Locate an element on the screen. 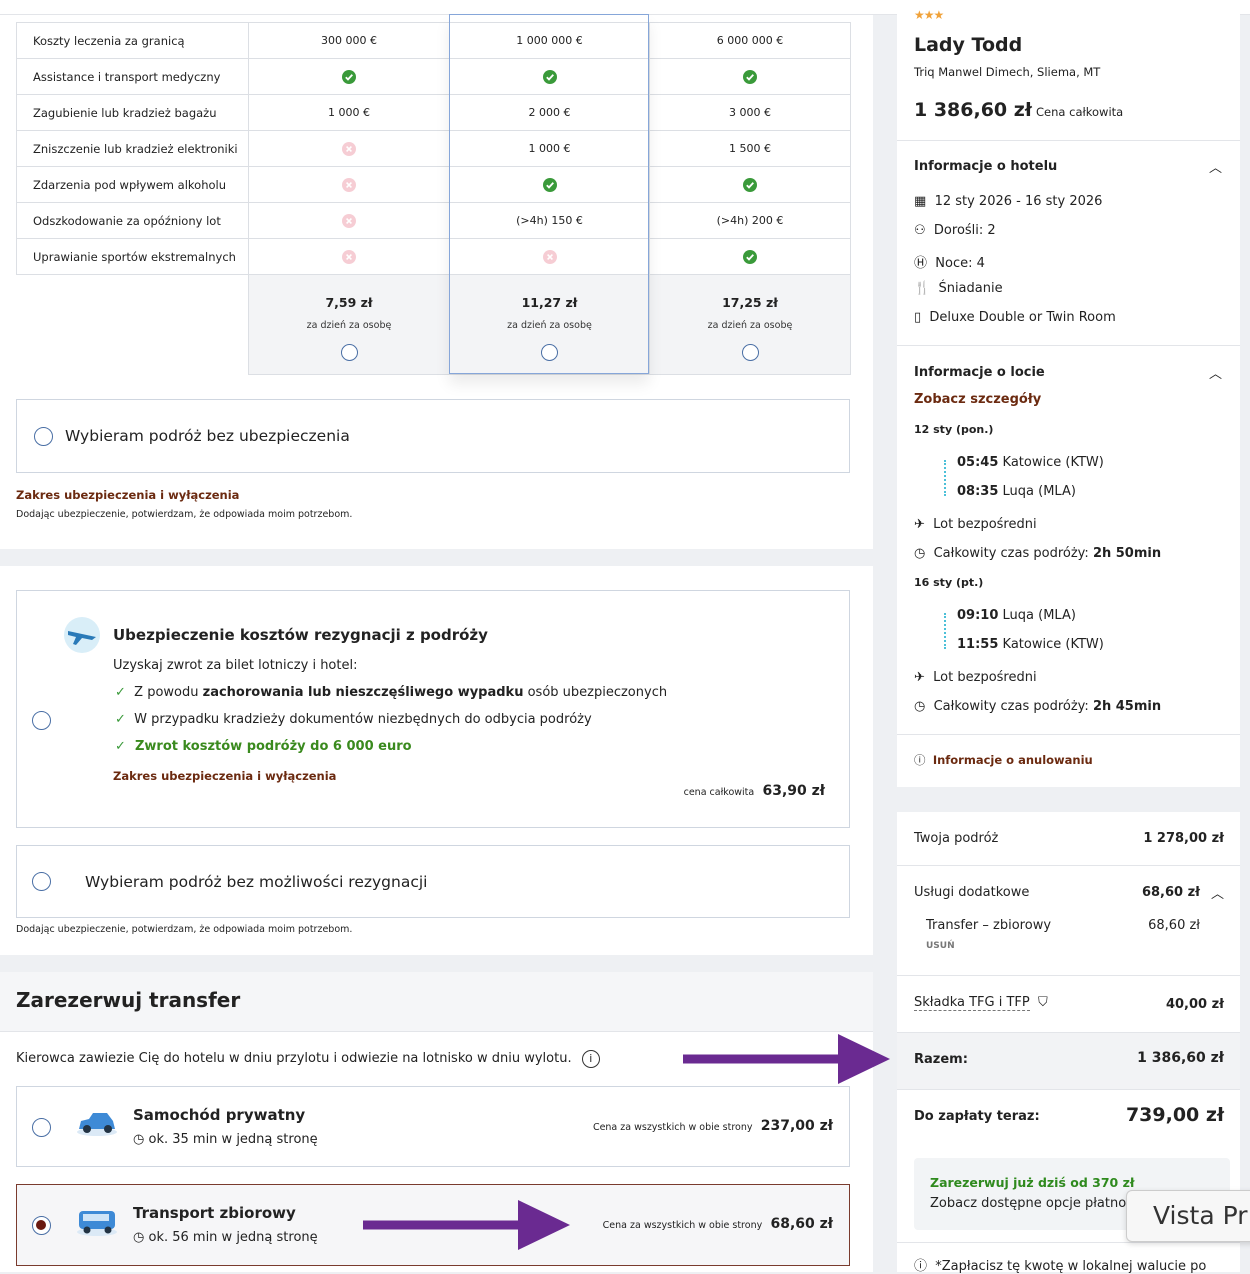 This screenshot has width=1250, height=1274. value: 1 386,60 zł is located at coordinates (1180, 1058).